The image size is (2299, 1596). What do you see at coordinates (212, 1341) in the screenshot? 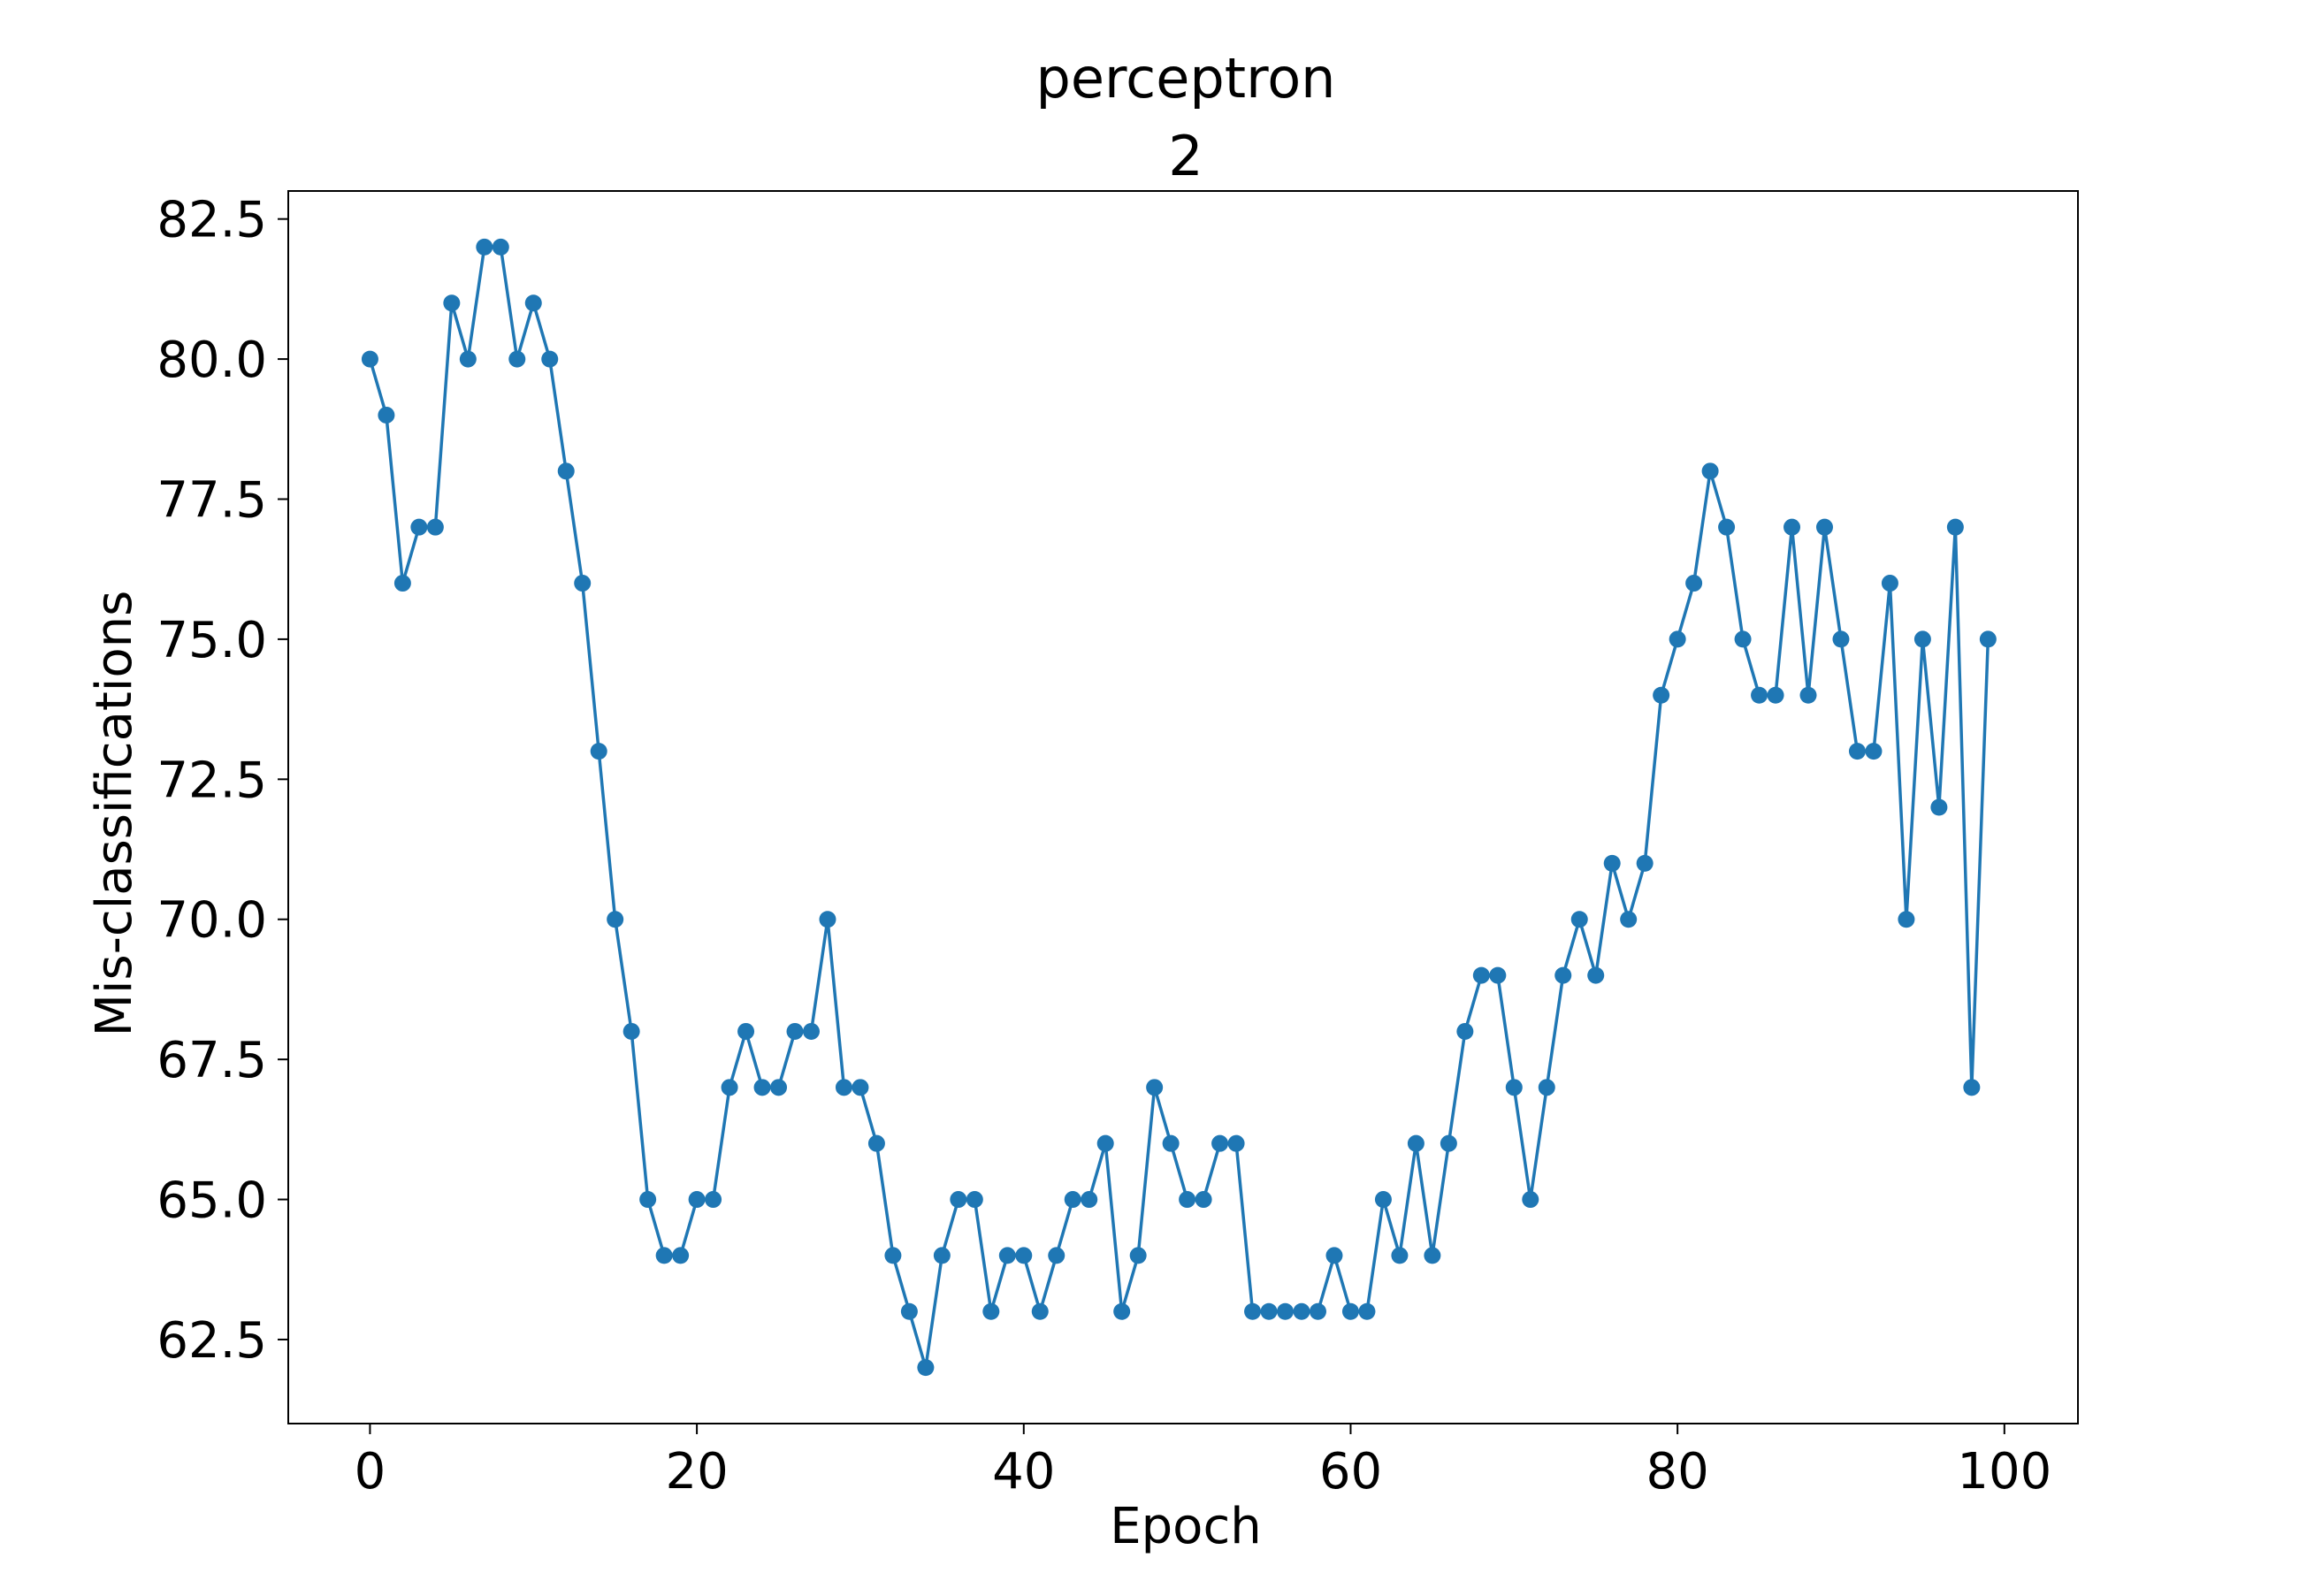
I see `y-tick-label: 62.5` at bounding box center [212, 1341].